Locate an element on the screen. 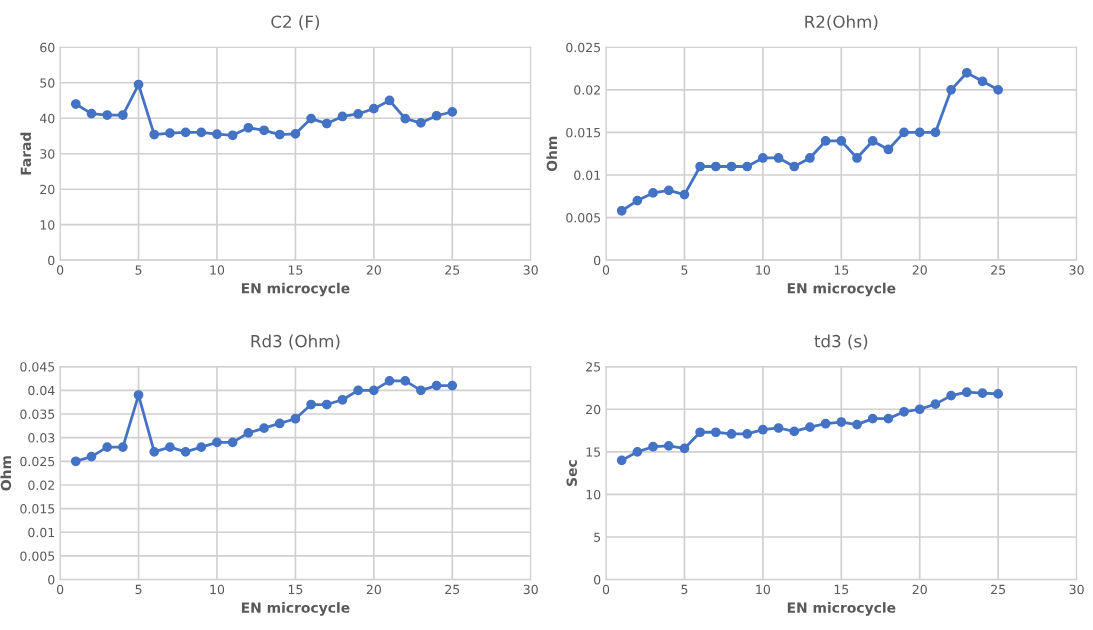  y-tick-label: 15 is located at coordinates (593, 452).